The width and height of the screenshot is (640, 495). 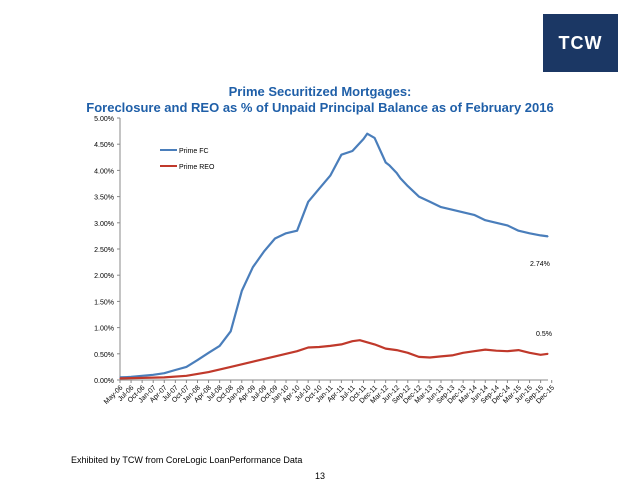 I want to click on y-tick-label: 3.00%, so click(x=104, y=224).